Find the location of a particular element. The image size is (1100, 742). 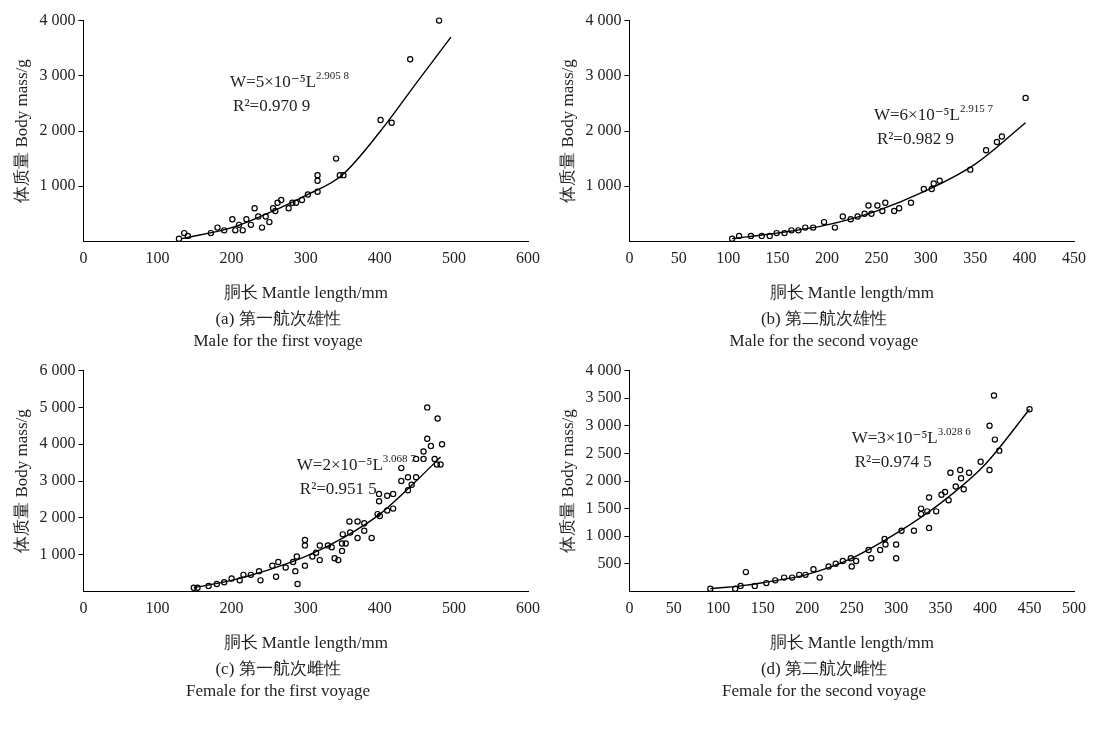

text: Male for the second voyage is located at coordinates (824, 341).